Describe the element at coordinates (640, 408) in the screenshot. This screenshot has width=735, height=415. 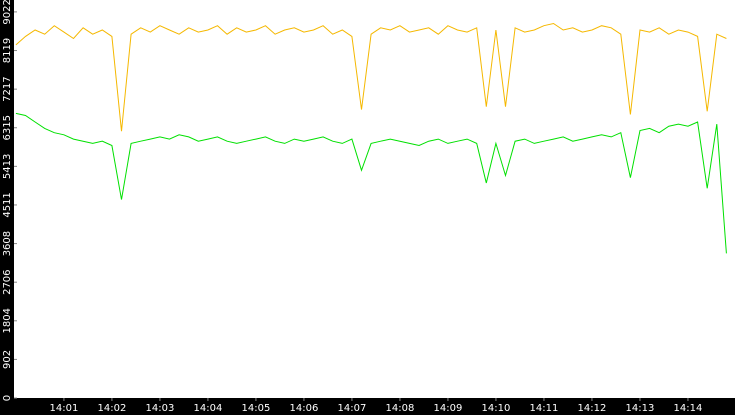
I see `x-tick-label: 14:13` at that location.